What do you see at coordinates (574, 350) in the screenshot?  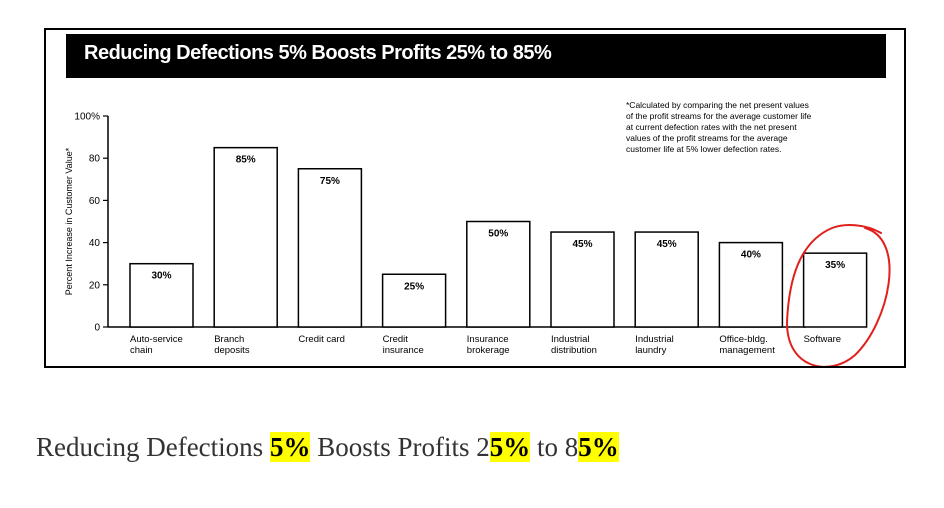 I see `x-tick-label: distribution` at bounding box center [574, 350].